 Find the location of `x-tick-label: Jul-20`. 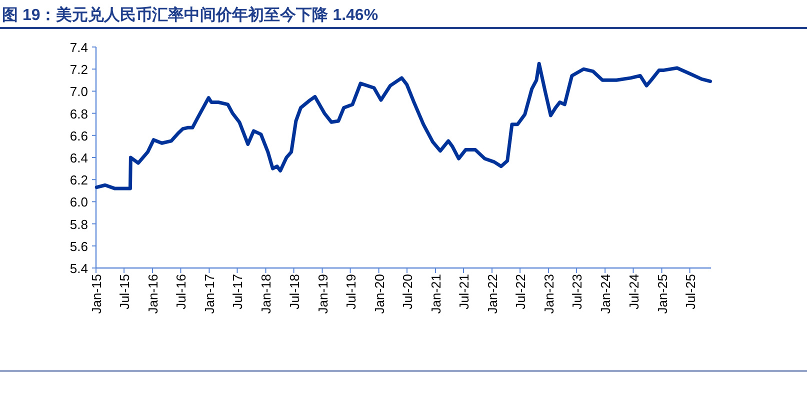

x-tick-label: Jul-20 is located at coordinates (407, 292).